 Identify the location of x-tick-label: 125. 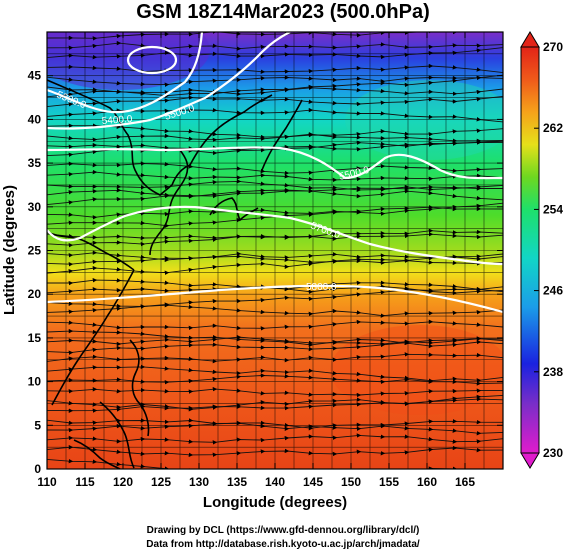
(161, 482).